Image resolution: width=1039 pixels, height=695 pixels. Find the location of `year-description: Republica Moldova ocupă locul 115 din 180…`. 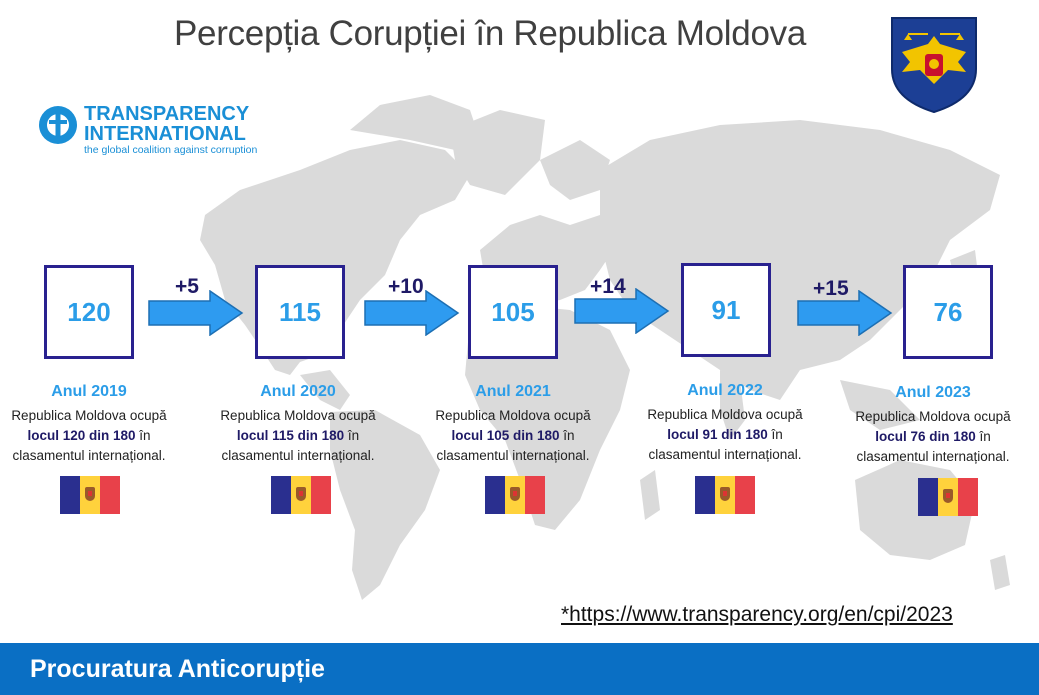

year-description: Republica Moldova ocupă locul 115 din 180… is located at coordinates (298, 435).